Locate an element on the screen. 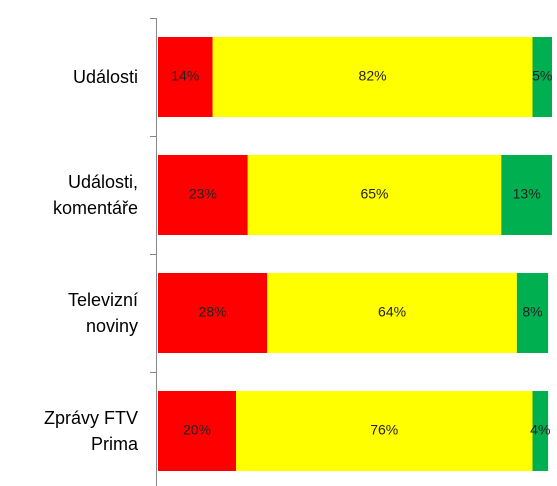 The width and height of the screenshot is (557, 486). value-label: 14% is located at coordinates (185, 76).